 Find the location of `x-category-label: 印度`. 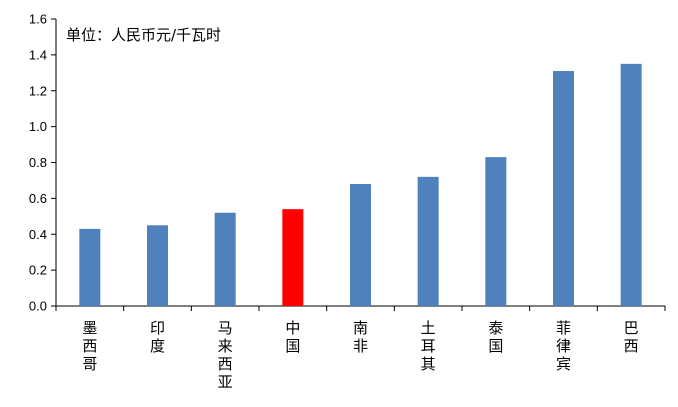

x-category-label: 印度 is located at coordinates (157, 337).